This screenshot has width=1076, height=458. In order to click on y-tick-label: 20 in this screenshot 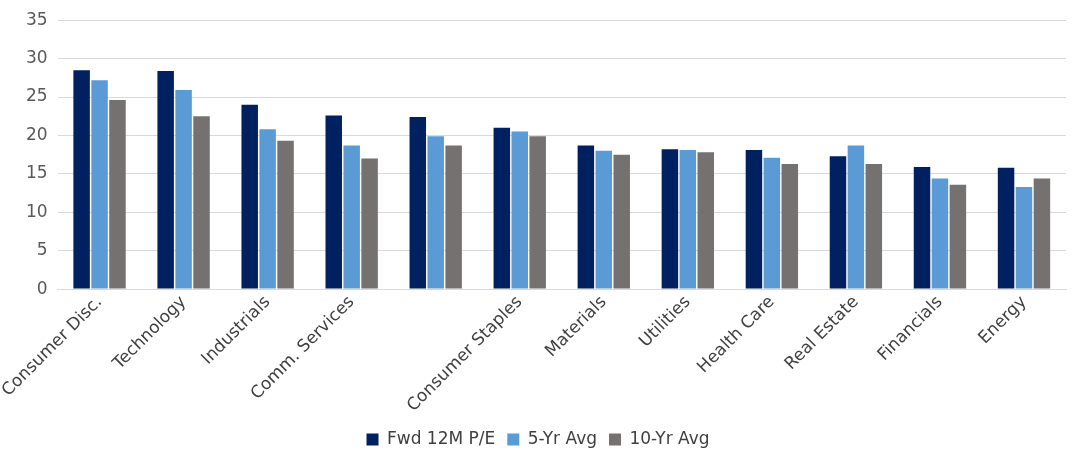, I will do `click(36, 133)`.